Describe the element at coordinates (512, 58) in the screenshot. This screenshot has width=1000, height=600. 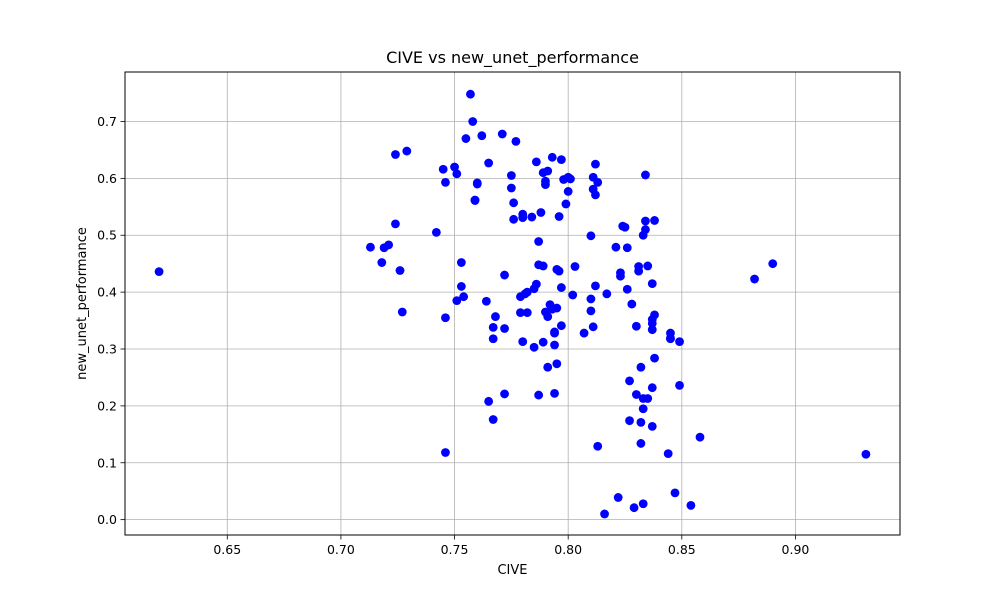
I see `chart-title: CIVE vs new_unet_performance` at that location.